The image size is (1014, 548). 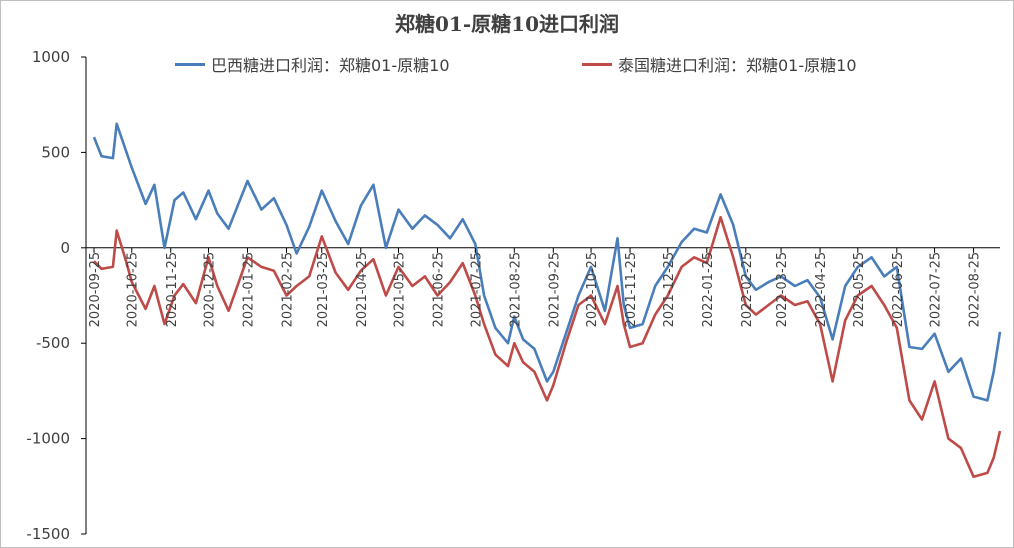 I want to click on legend-item-thailand: 泰国糖进口利润：郑糖01-原糖10, so click(x=719, y=64).